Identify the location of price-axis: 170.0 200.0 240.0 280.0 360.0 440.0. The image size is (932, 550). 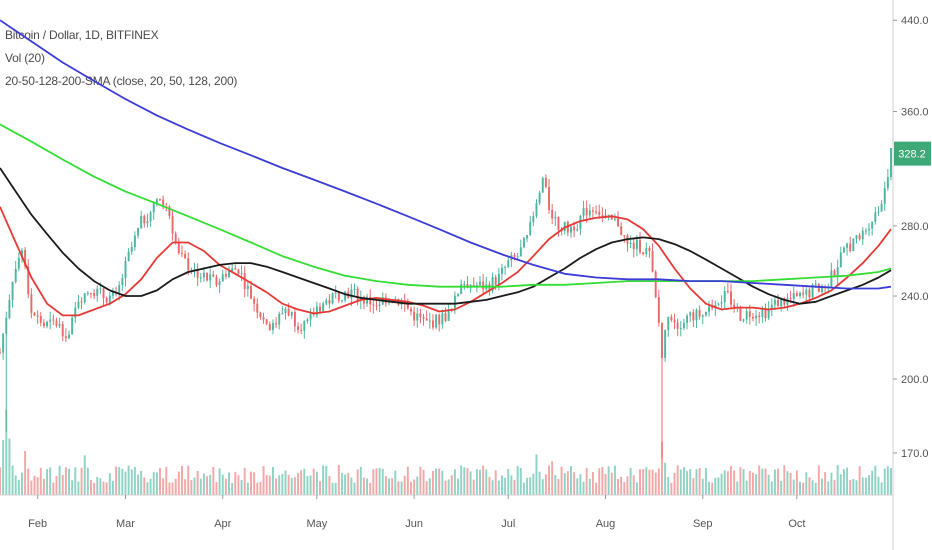
(910, 275).